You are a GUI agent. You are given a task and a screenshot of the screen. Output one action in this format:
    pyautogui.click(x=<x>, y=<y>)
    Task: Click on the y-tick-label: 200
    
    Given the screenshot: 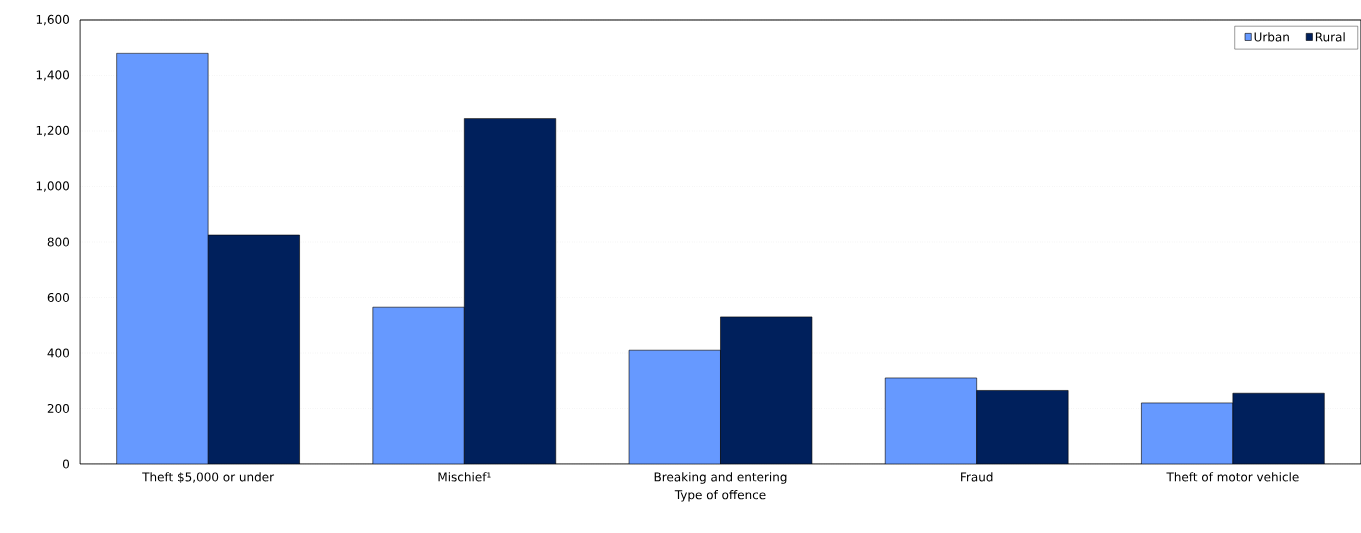 What is the action you would take?
    pyautogui.click(x=58, y=408)
    